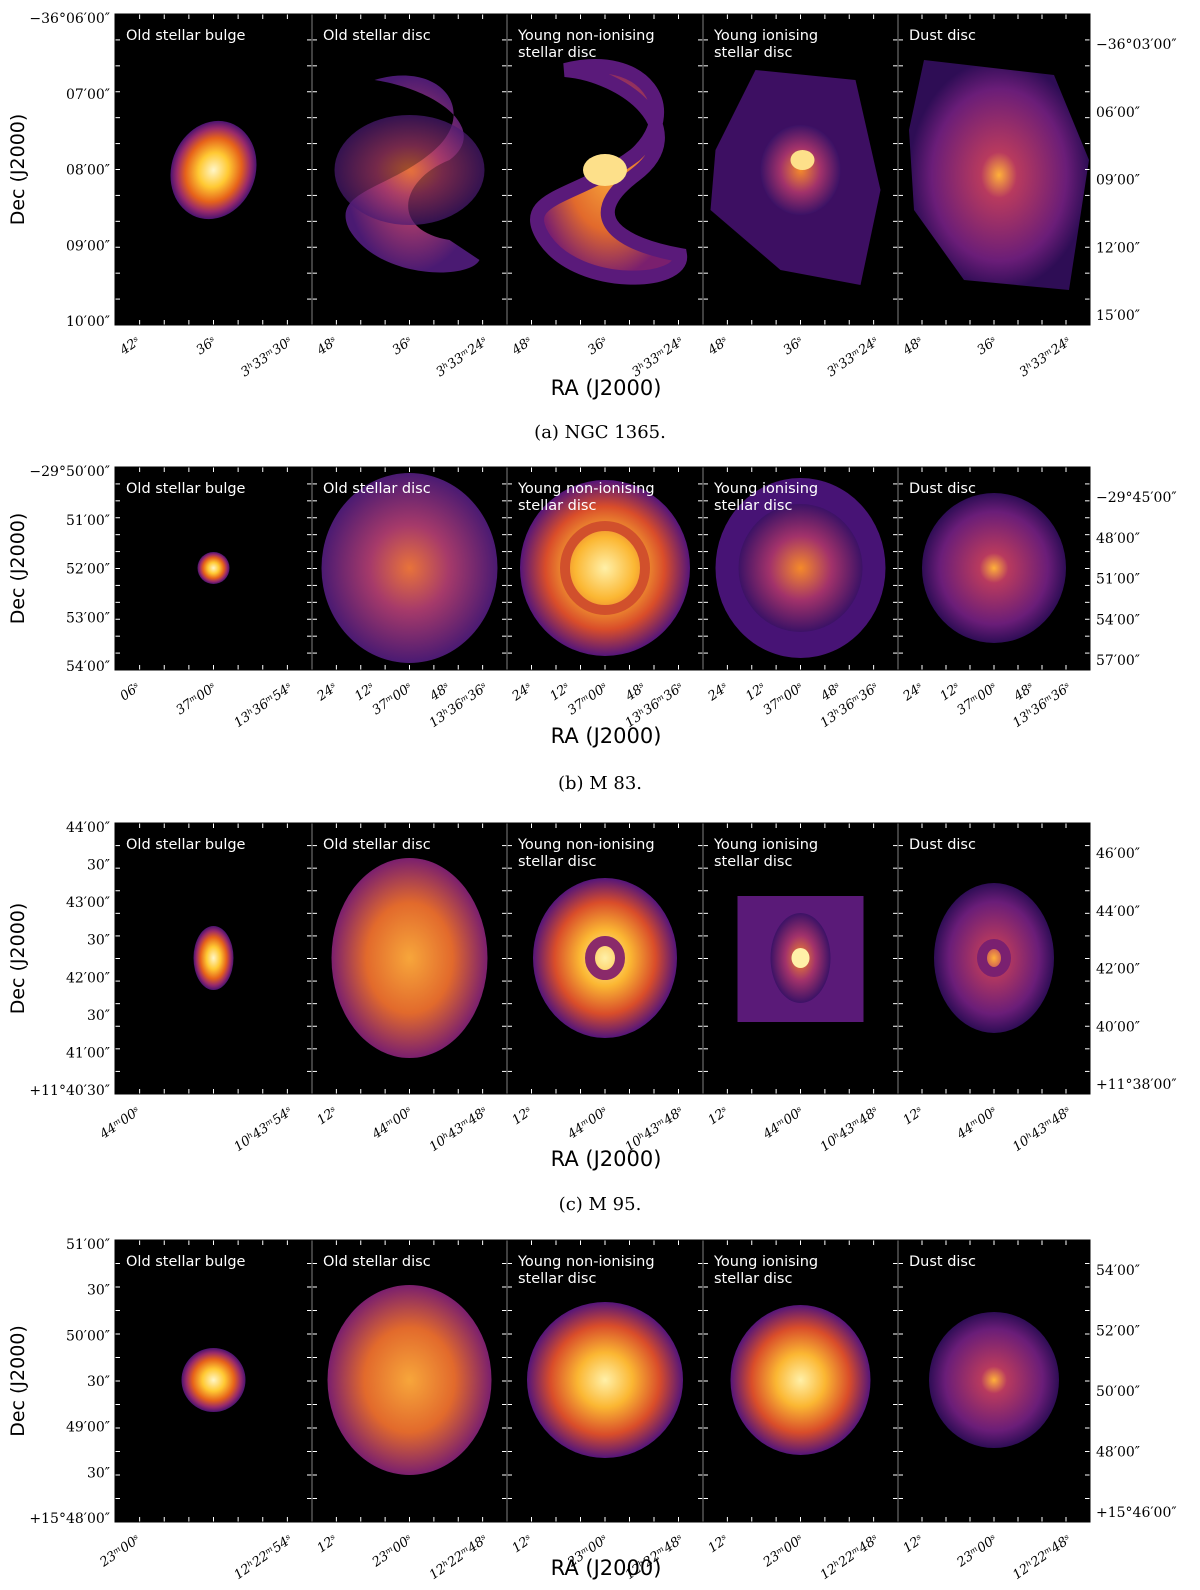 This screenshot has height=1590, width=1200. What do you see at coordinates (1118, 912) in the screenshot?
I see `dec-tick-label: 44′00″` at bounding box center [1118, 912].